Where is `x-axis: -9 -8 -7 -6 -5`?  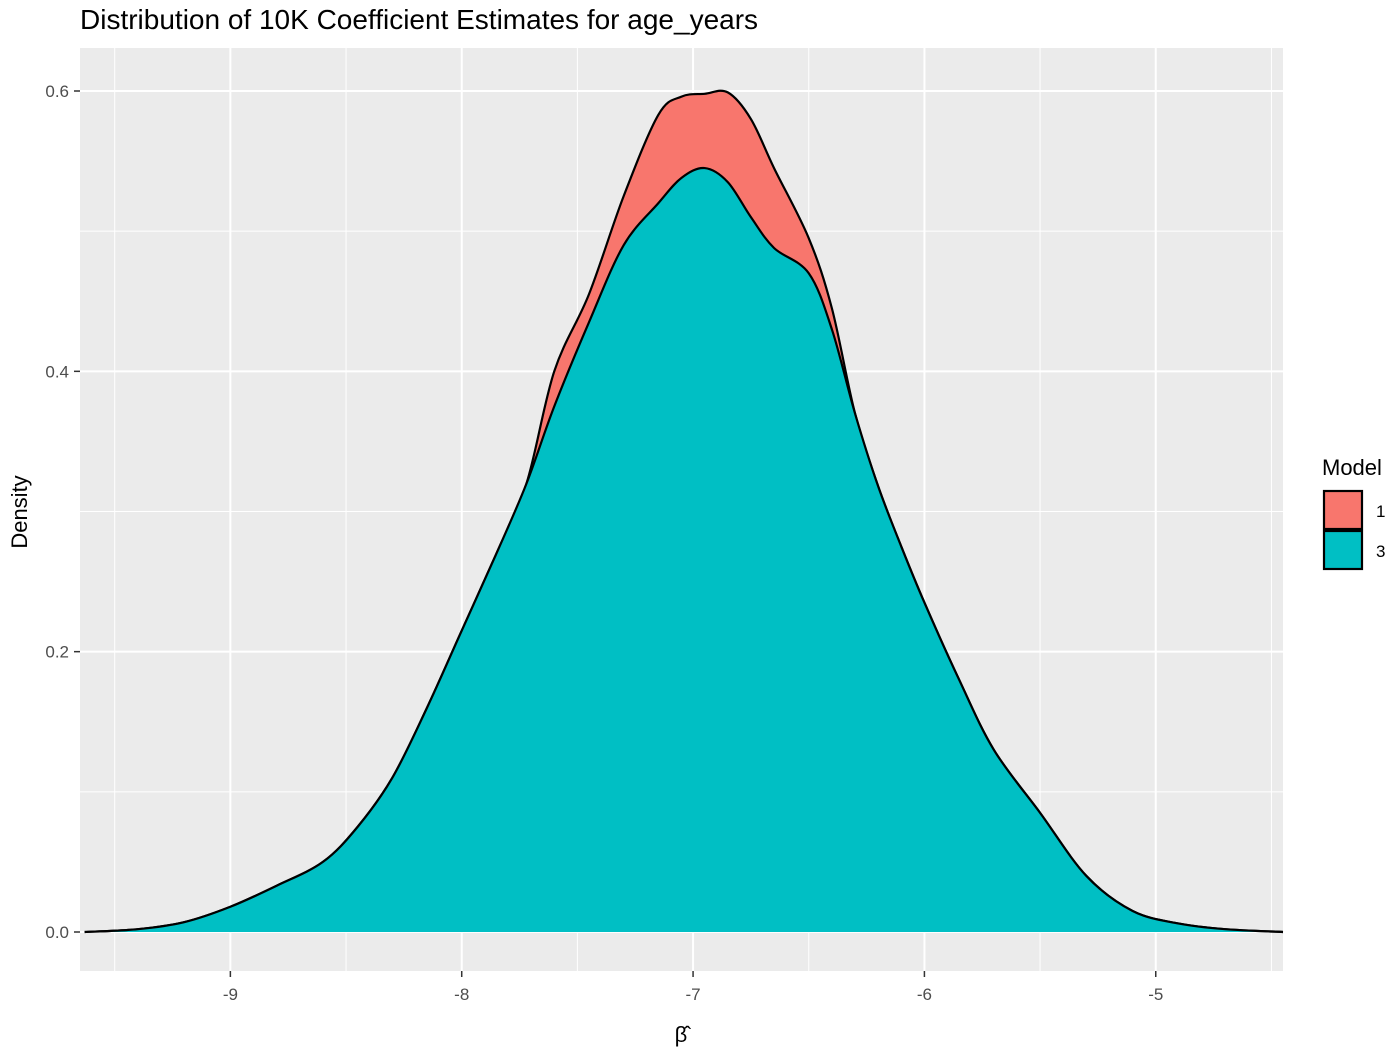
x-axis: -9 -8 -7 -6 -5 is located at coordinates (693, 987).